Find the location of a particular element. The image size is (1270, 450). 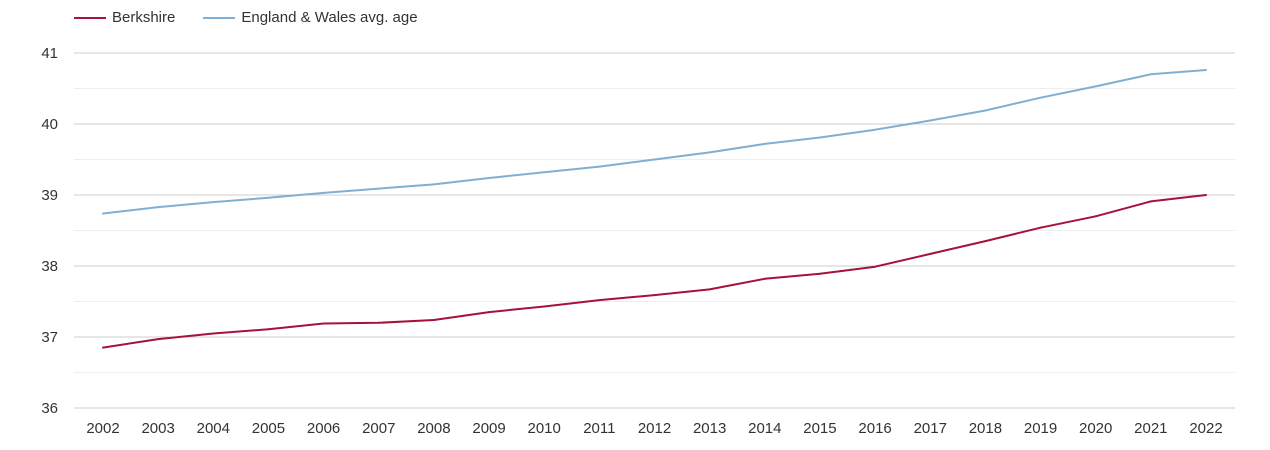

x-tick-label: 2012 is located at coordinates (654, 428).